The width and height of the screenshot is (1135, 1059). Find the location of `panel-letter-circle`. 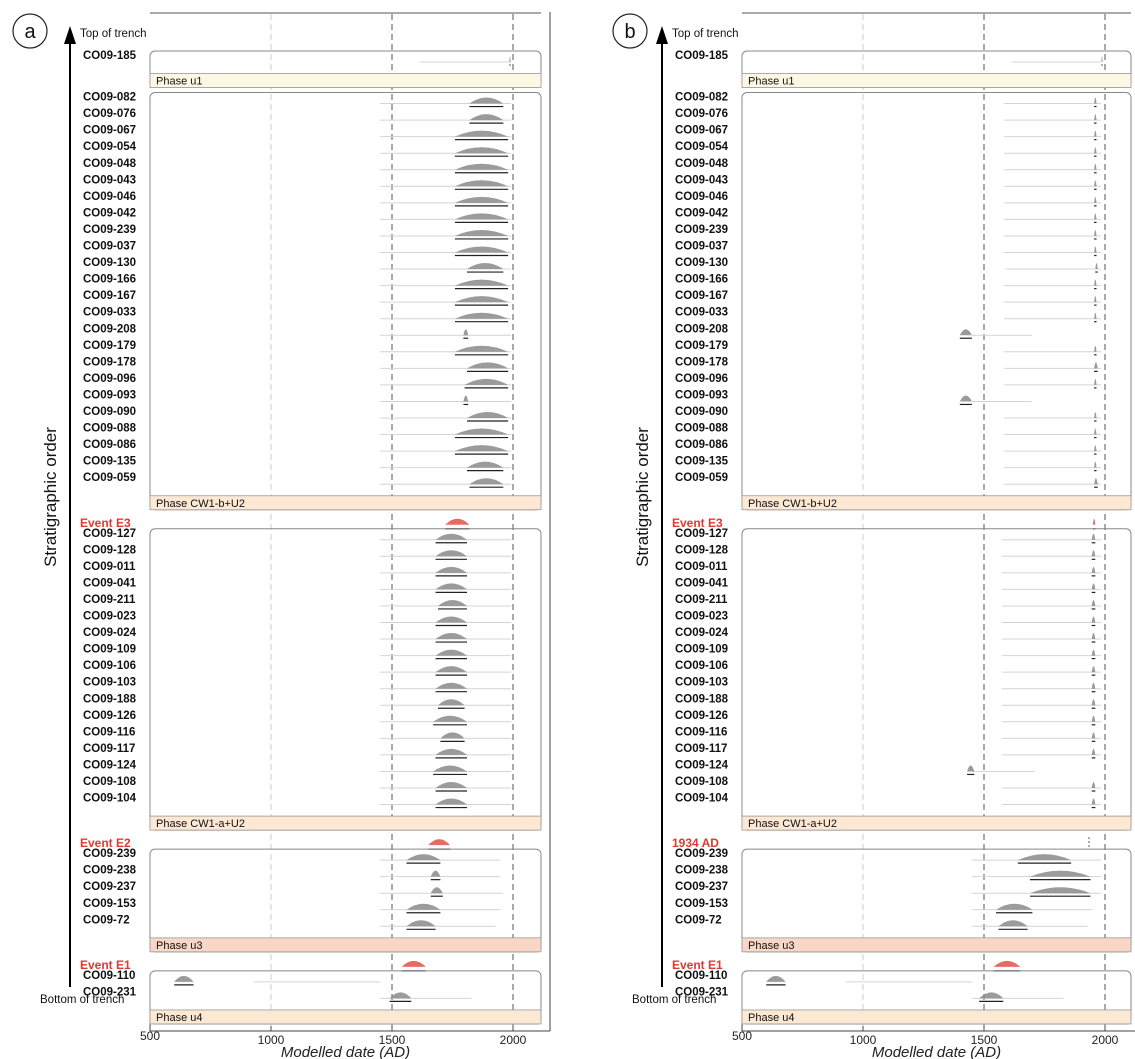

panel-letter-circle is located at coordinates (30, 31).